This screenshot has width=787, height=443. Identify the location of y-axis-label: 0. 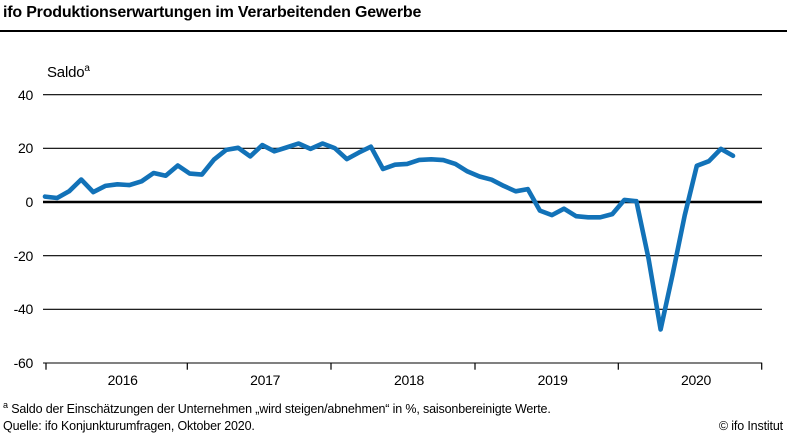
(29, 202).